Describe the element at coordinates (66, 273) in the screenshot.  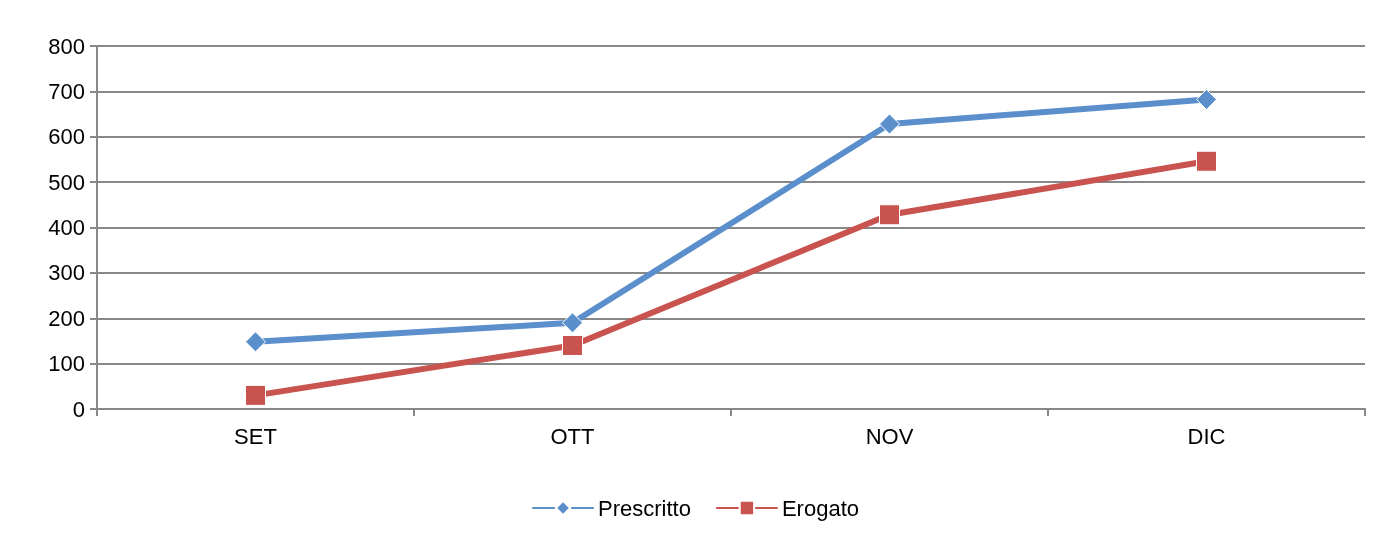
I see `y-tick-label: 300` at that location.